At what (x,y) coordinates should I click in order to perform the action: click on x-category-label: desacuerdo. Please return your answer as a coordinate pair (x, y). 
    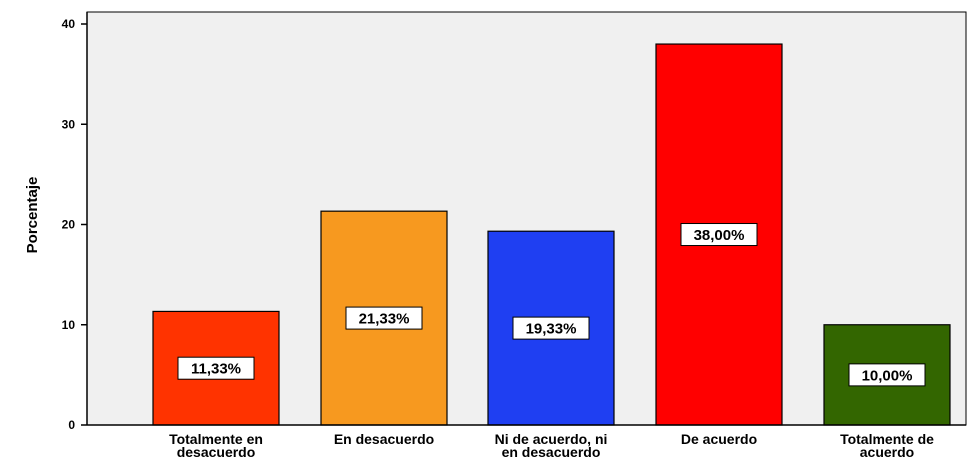
    Looking at the image, I should click on (216, 452).